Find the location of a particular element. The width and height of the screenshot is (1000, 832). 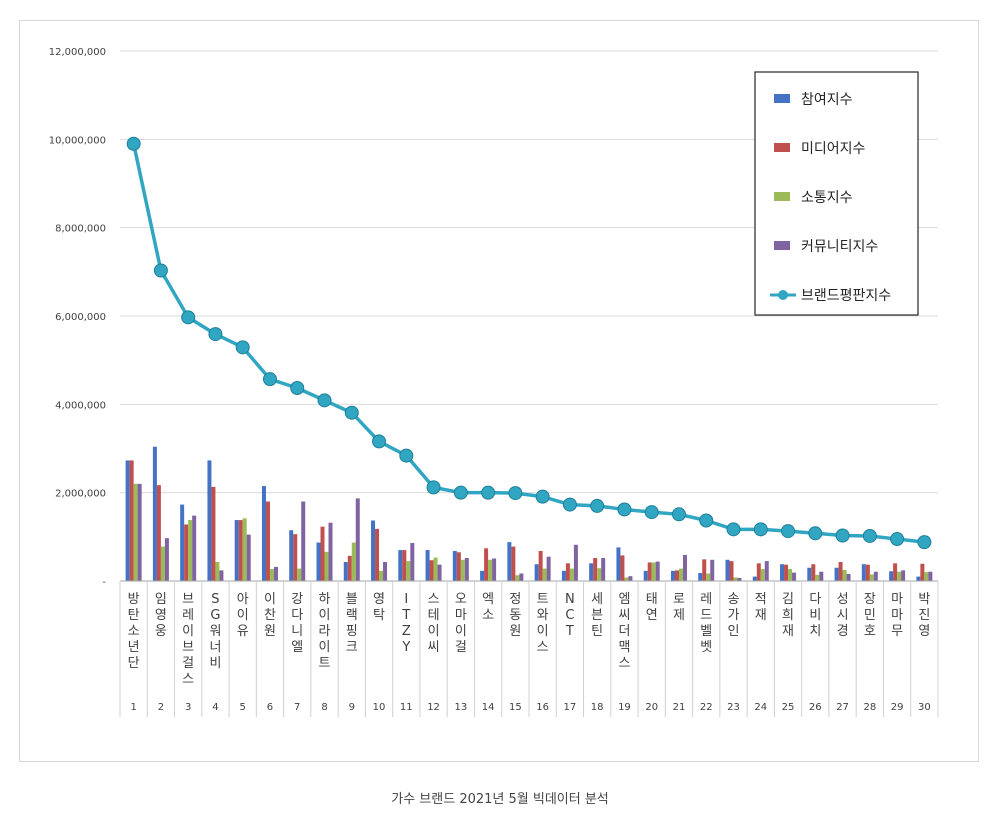

rank-label: 12 is located at coordinates (433, 707).